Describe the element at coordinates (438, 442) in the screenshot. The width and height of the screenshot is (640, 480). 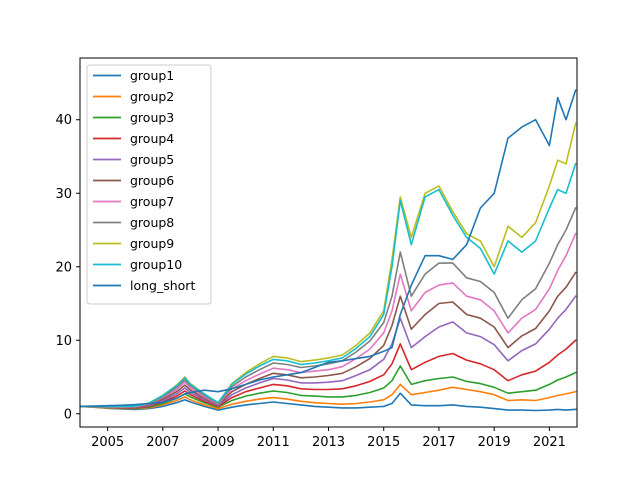
I see `x-tick-label: 2017` at that location.